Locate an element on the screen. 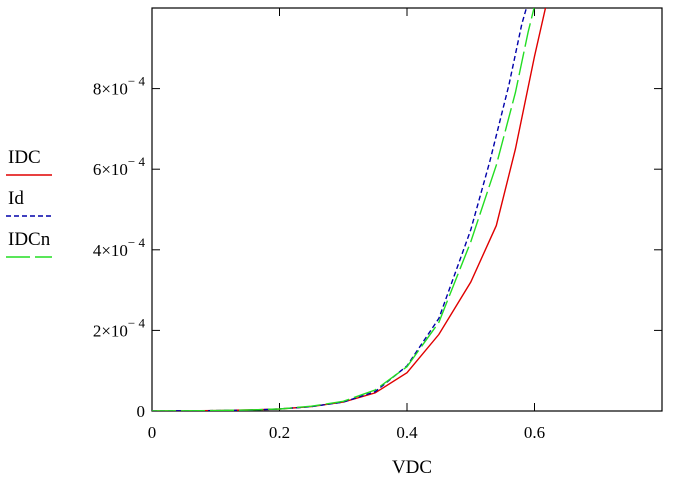  legend: IDC Id IDCn is located at coordinates (29, 202).